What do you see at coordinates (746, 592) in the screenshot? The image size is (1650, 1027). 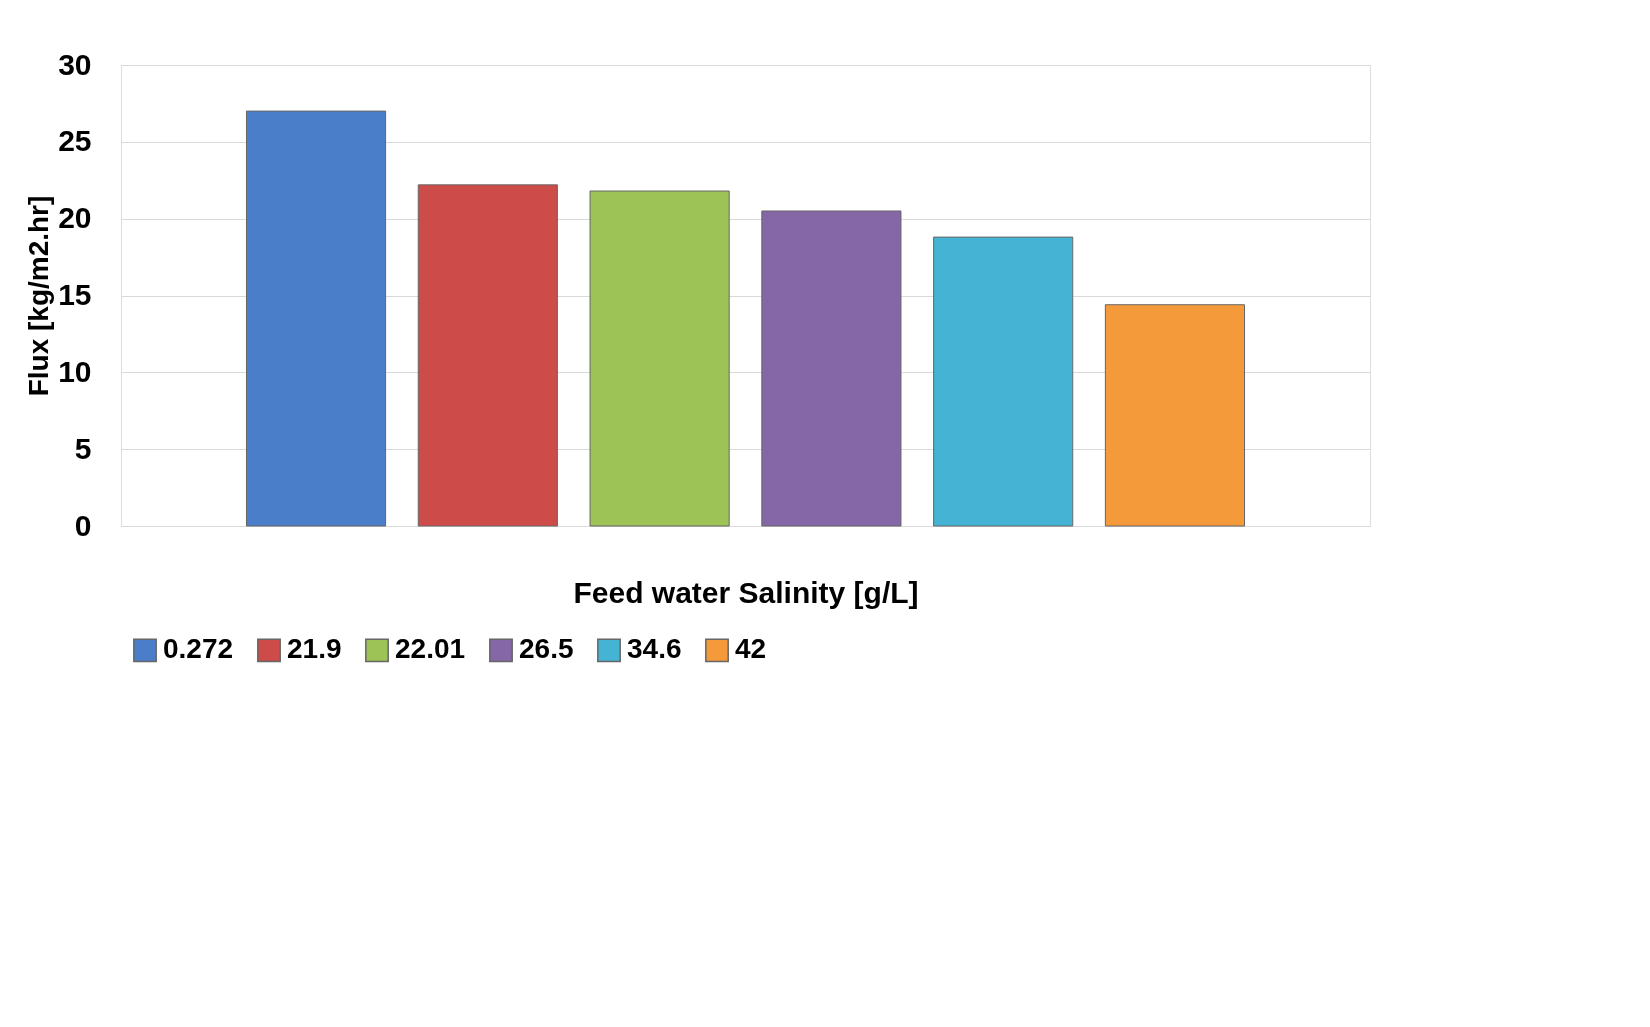 I see `x-axis-title: Feed water Salinity [g/L]` at bounding box center [746, 592].